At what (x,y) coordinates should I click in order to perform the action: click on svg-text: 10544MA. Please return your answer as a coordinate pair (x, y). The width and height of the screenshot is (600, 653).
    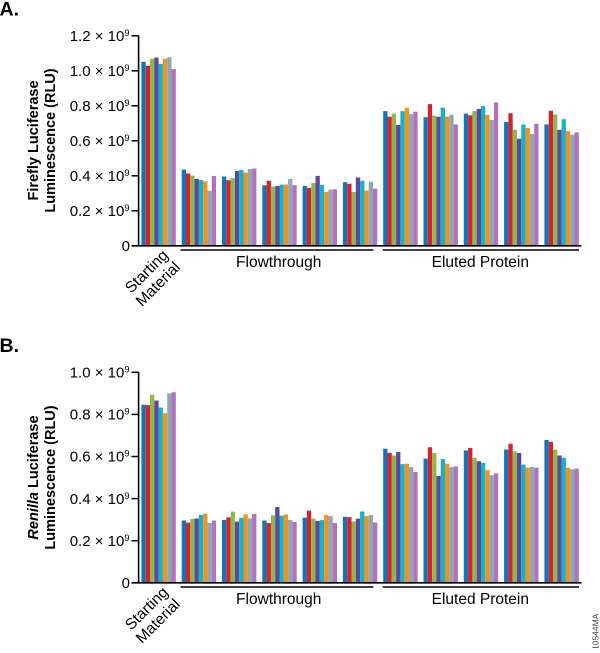
    Looking at the image, I should click on (595, 630).